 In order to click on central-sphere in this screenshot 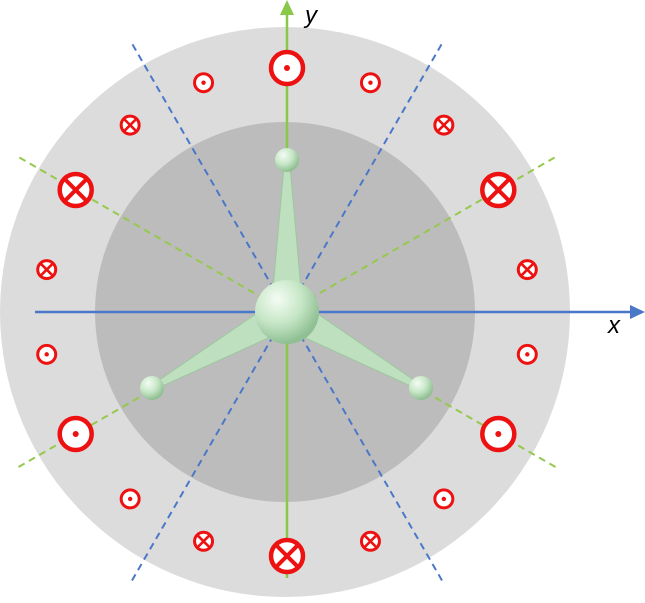, I will do `click(287, 312)`.